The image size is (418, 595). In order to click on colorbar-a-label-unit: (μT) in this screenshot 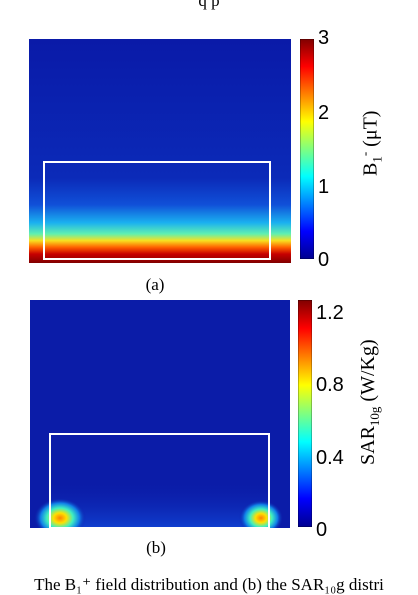, I will do `click(370, 128)`.